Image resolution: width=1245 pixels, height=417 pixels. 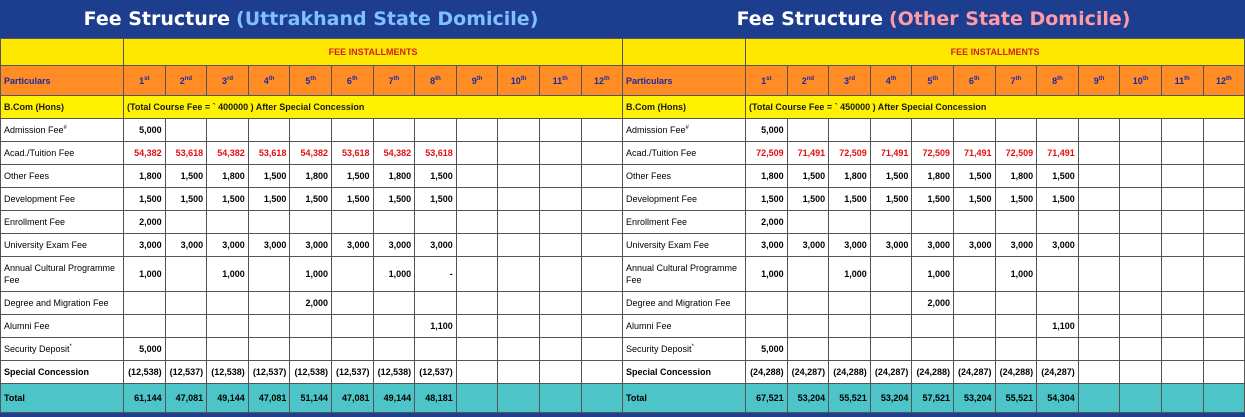 I want to click on fee-value: (12,538), so click(x=227, y=372).